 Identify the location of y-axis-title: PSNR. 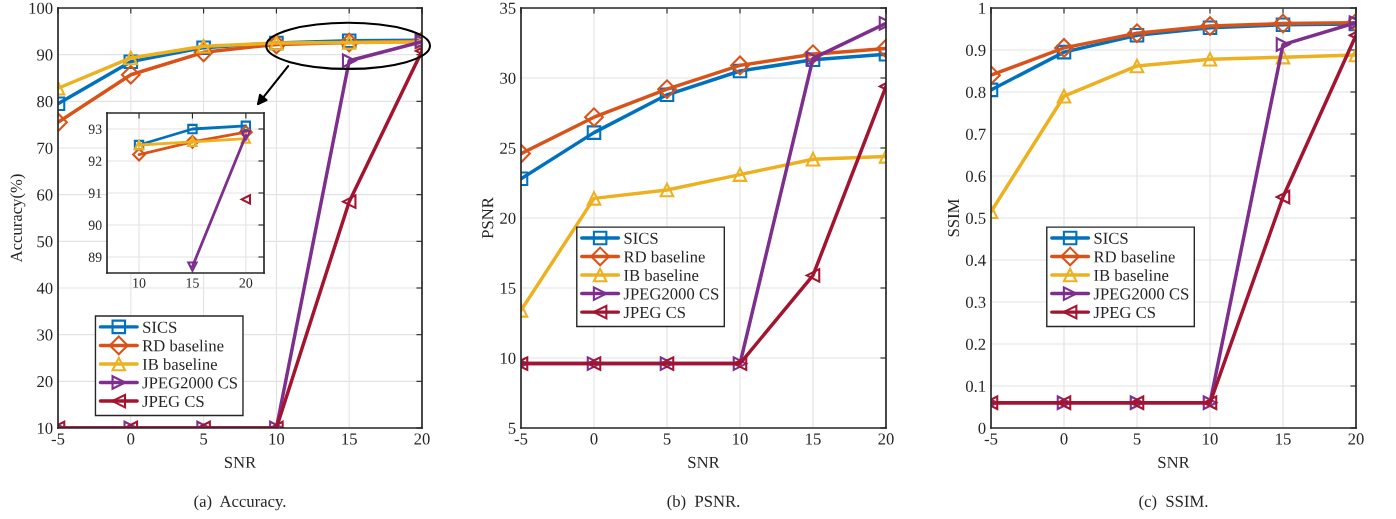
(488, 218).